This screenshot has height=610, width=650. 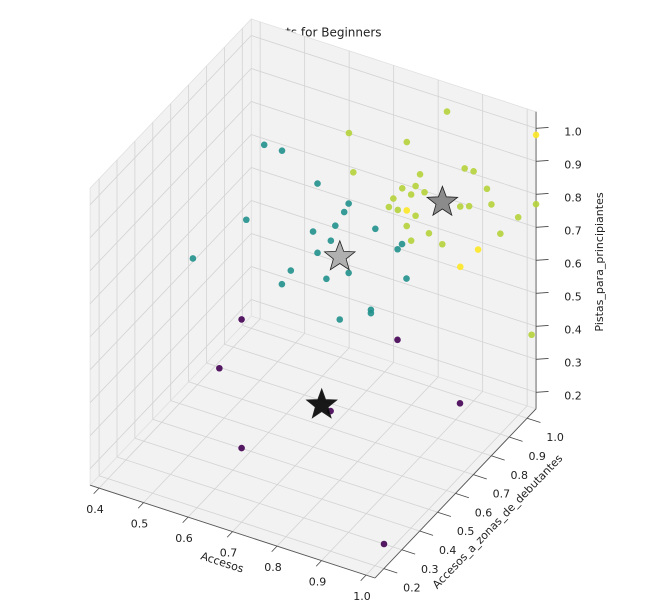 What do you see at coordinates (573, 164) in the screenshot?
I see `z-tick-label: 0.9` at bounding box center [573, 164].